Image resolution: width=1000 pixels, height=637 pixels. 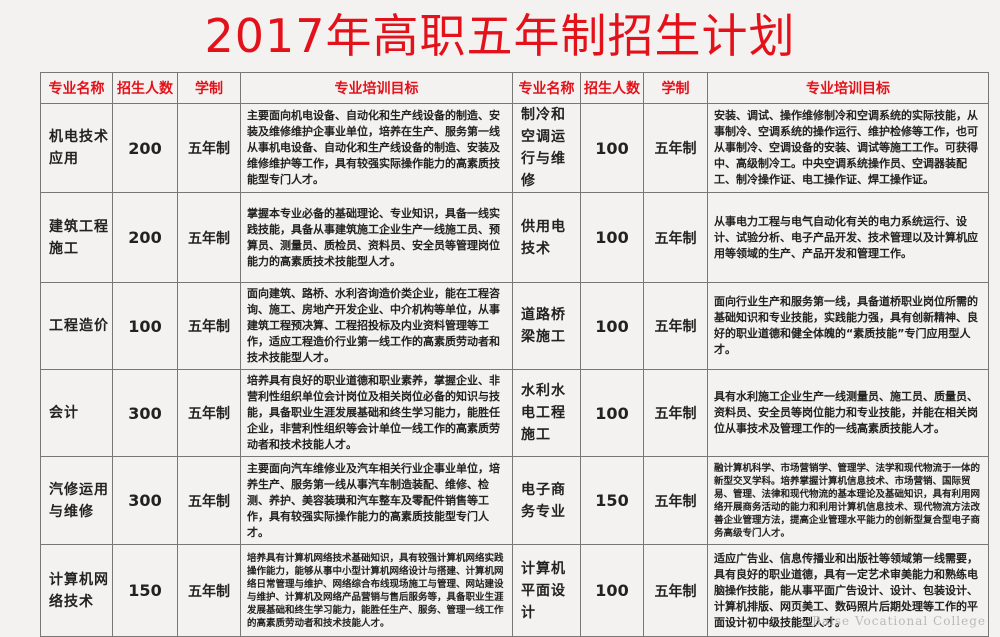 I want to click on major-name: 水利水电工程施工, so click(x=546, y=413).